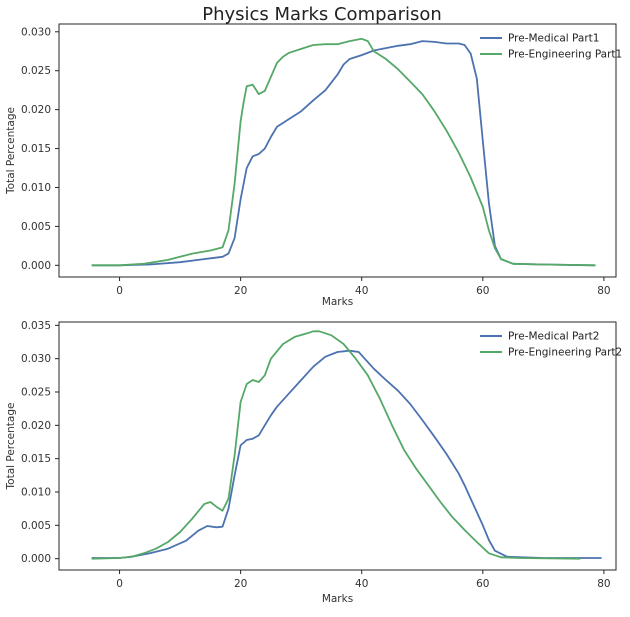 Image resolution: width=630 pixels, height=617 pixels. I want to click on legend-label: Pre-Engineering Part2, so click(565, 353).